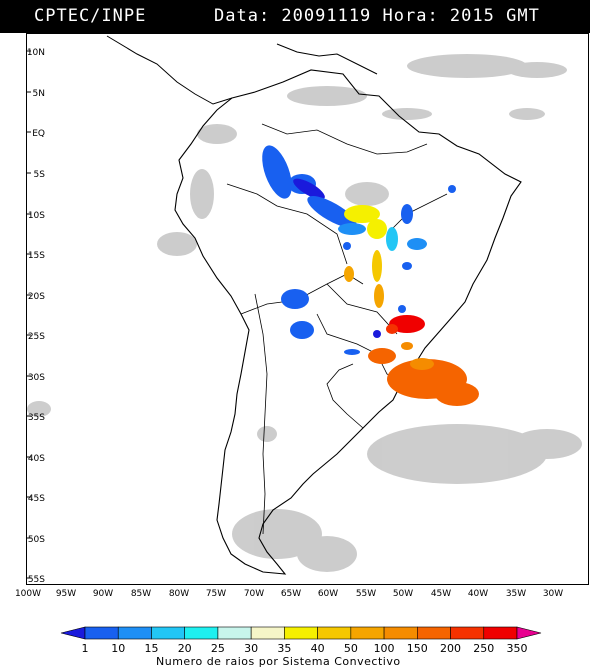  Describe the element at coordinates (36, 499) in the screenshot. I see `lat-label: 45S` at that location.